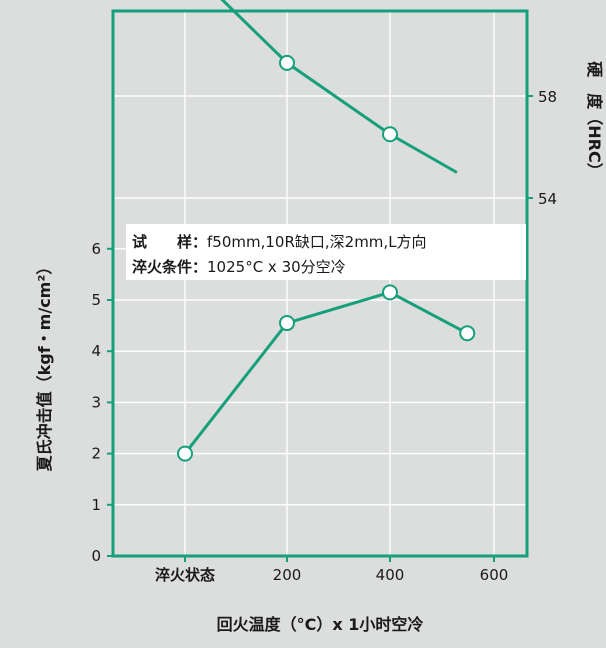 The height and width of the screenshot is (648, 606). I want to click on x-tick-label-3: 600, so click(494, 575).